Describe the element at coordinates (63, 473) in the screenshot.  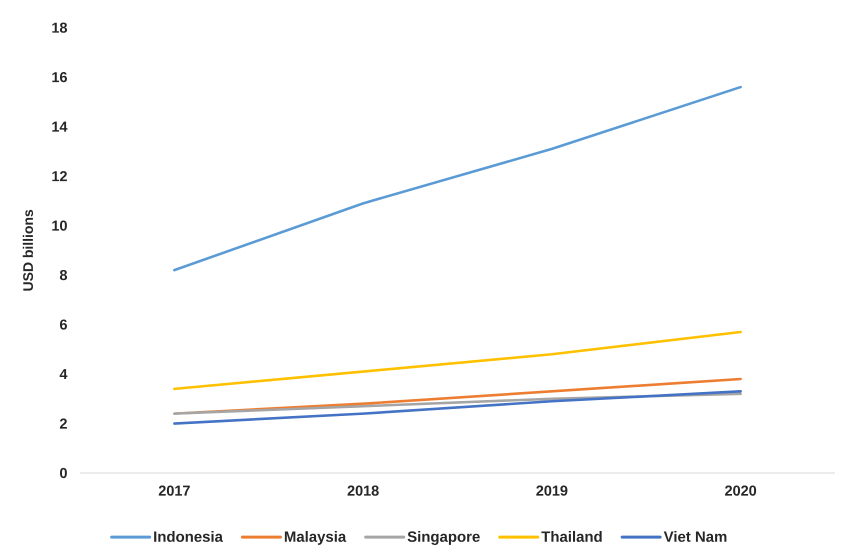
I see `y-tick-label: 0` at that location.